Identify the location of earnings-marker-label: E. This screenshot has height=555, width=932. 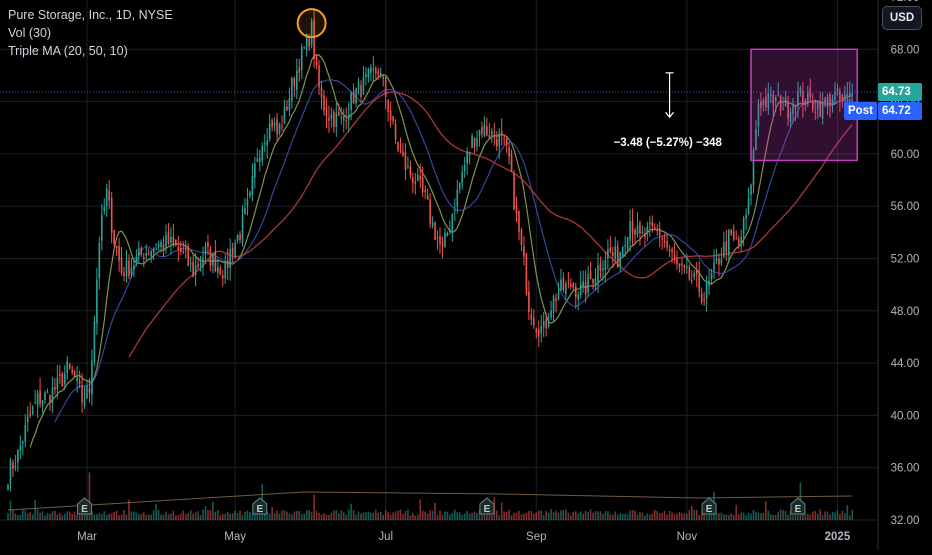
(798, 509).